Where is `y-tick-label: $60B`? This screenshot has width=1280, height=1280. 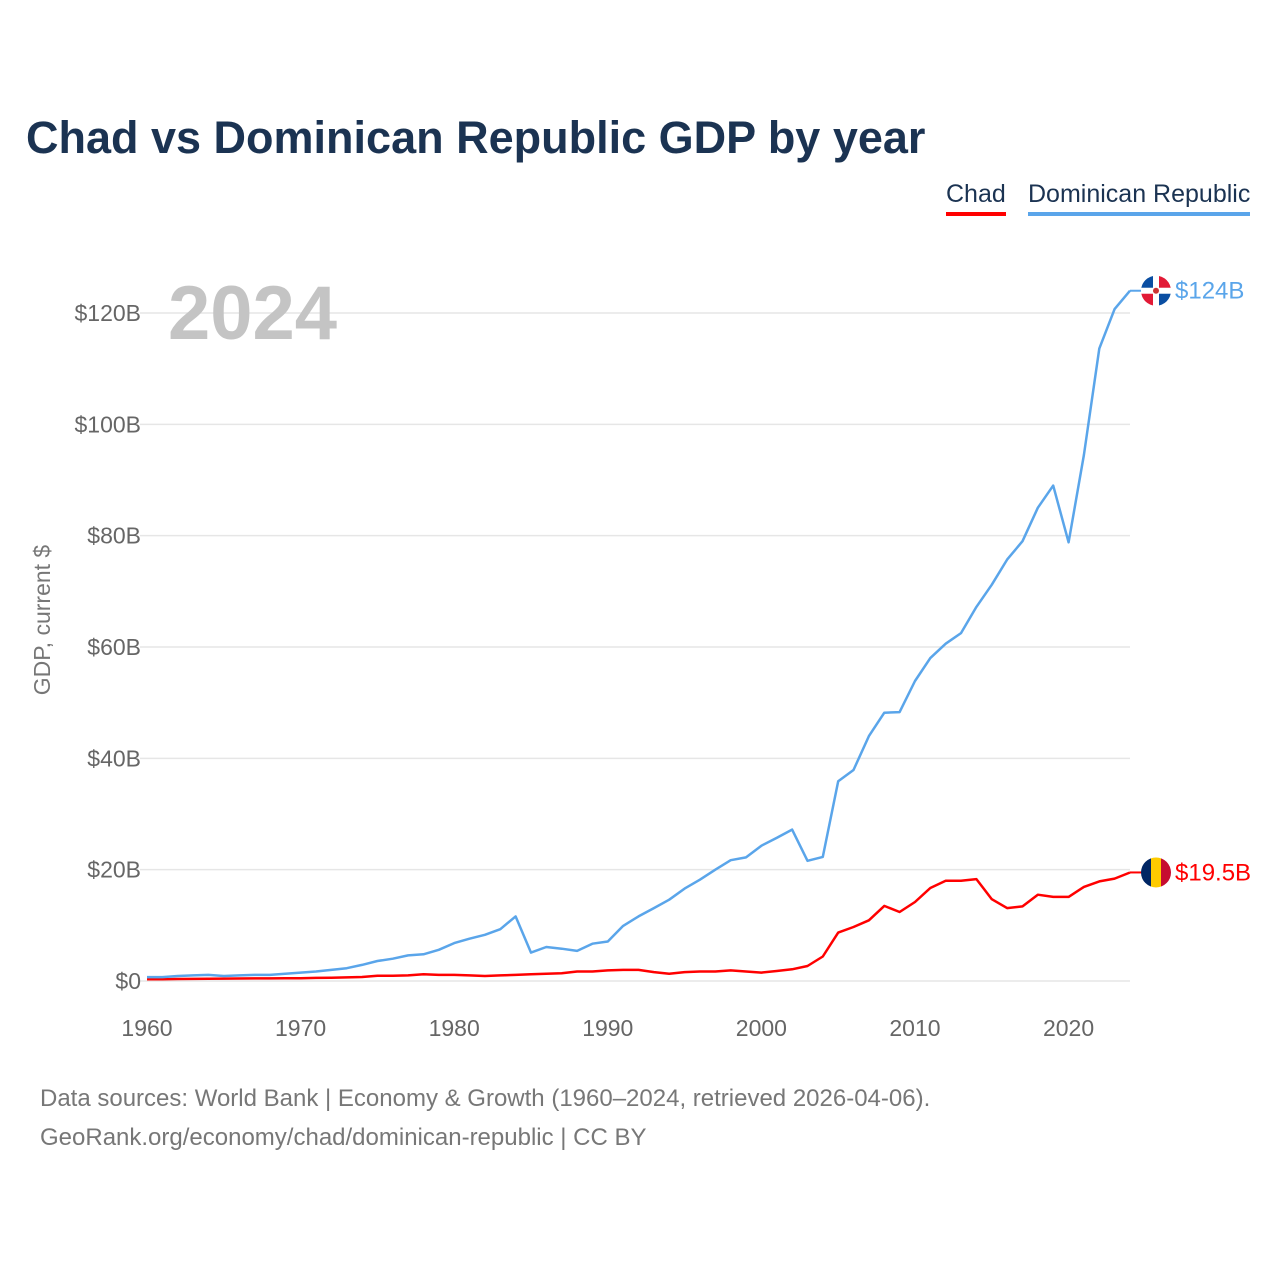 y-tick-label: $60B is located at coordinates (114, 647).